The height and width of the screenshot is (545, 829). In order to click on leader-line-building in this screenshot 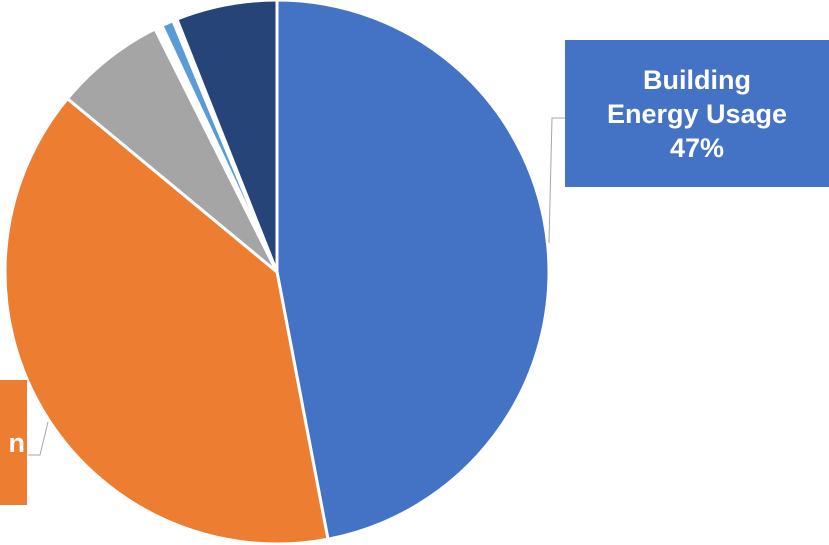, I will do `click(556, 180)`.